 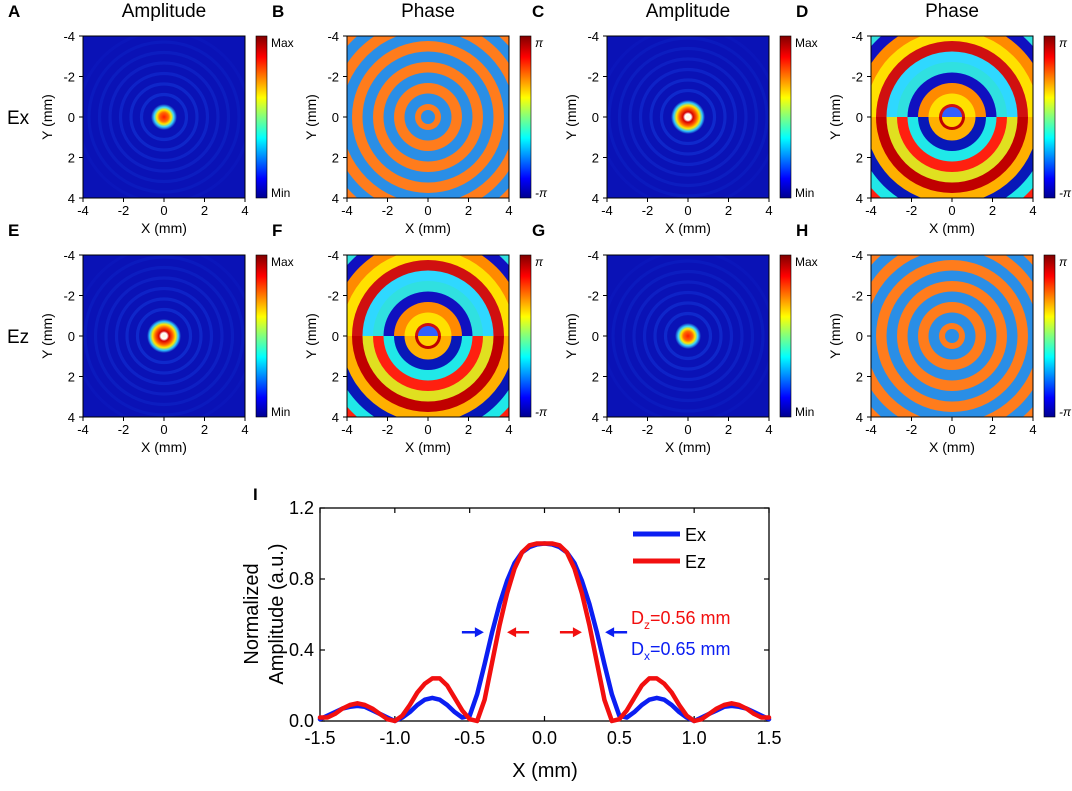 What do you see at coordinates (695, 535) in the screenshot?
I see `legend-label-ex: Ex` at bounding box center [695, 535].